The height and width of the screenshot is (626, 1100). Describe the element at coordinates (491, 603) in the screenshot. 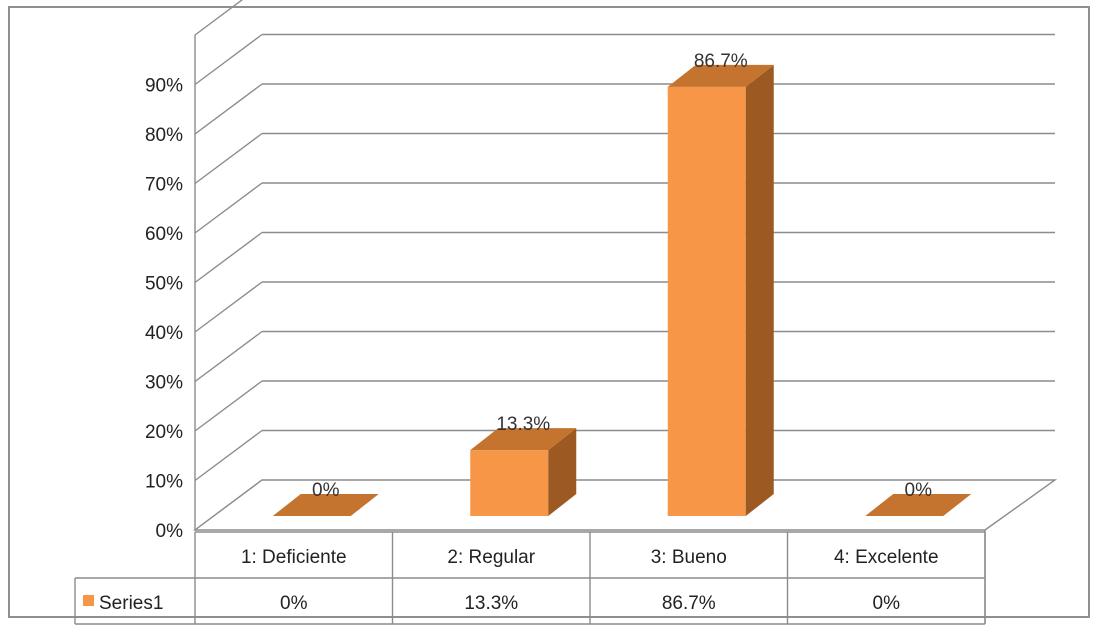

I see `table-value: 13.3%` at that location.